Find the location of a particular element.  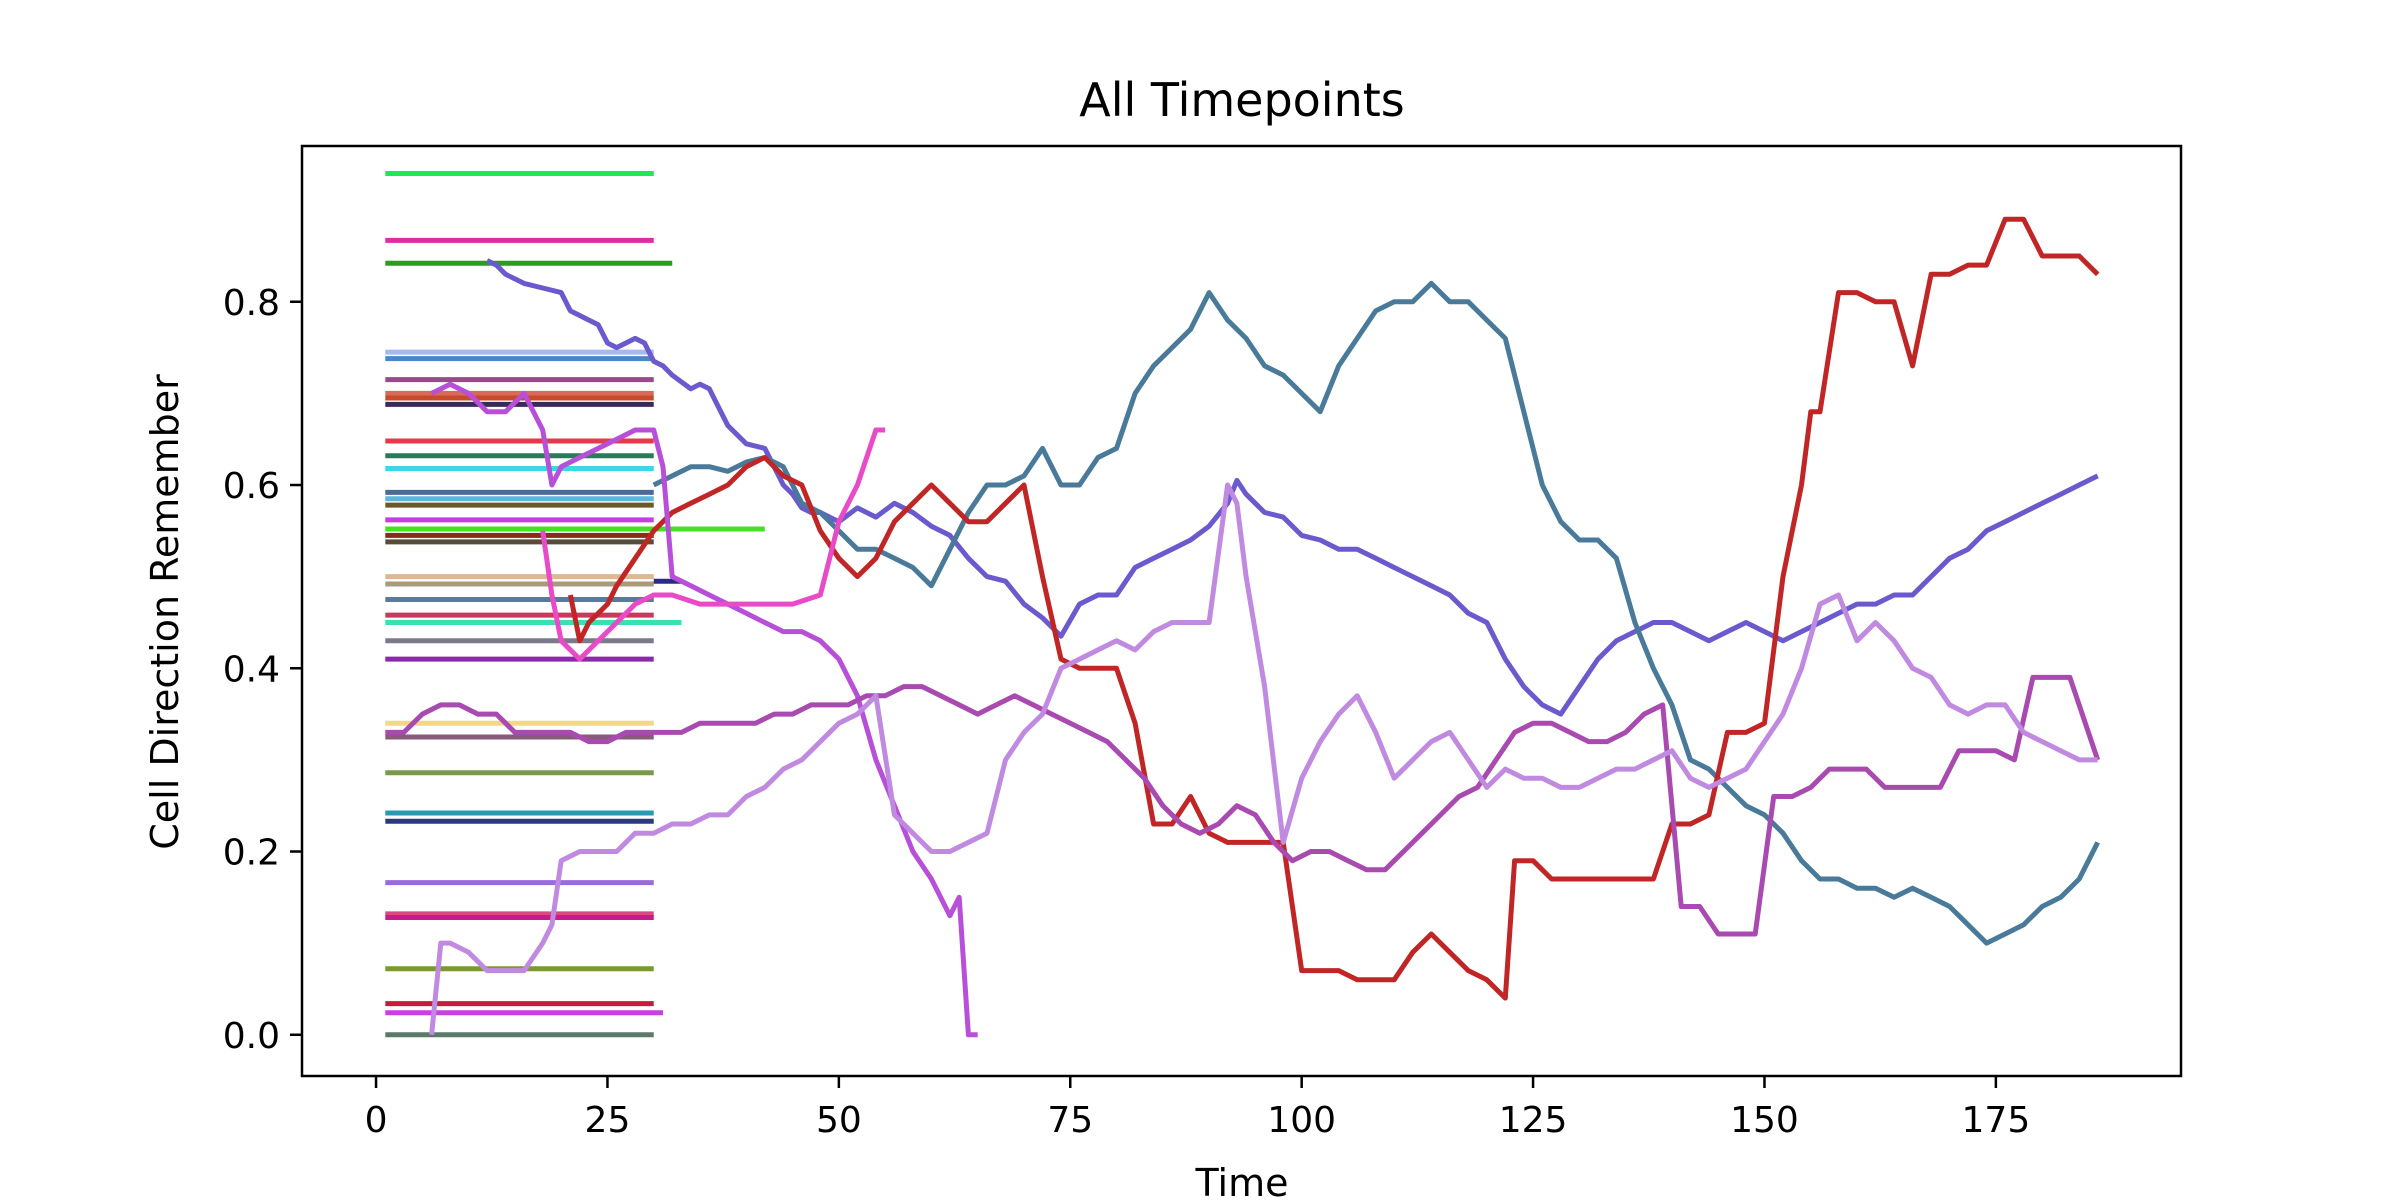

x-tick-label: 75 is located at coordinates (1070, 1120).